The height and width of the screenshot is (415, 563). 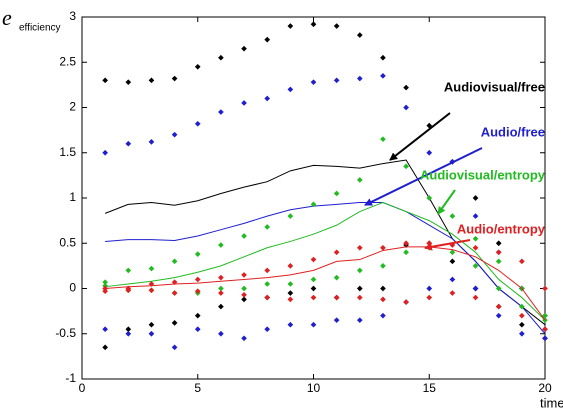 I want to click on annotation-label: Audio/entropy, so click(x=501, y=228).